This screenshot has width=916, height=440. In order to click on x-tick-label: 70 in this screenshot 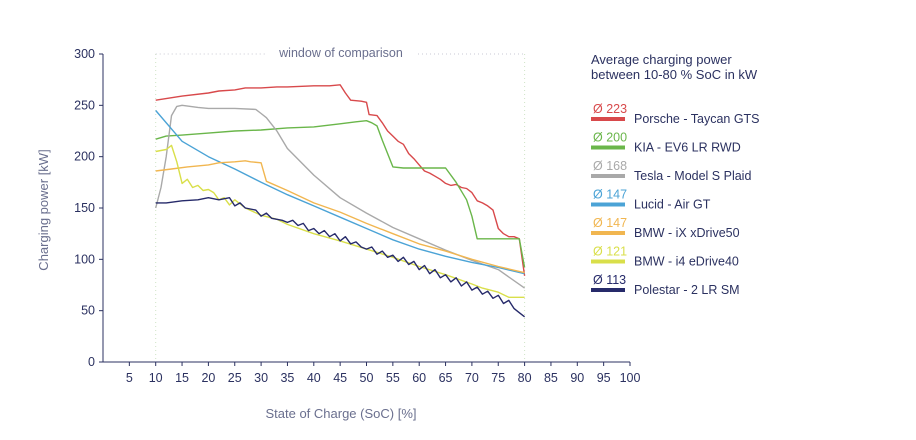, I will do `click(472, 378)`.